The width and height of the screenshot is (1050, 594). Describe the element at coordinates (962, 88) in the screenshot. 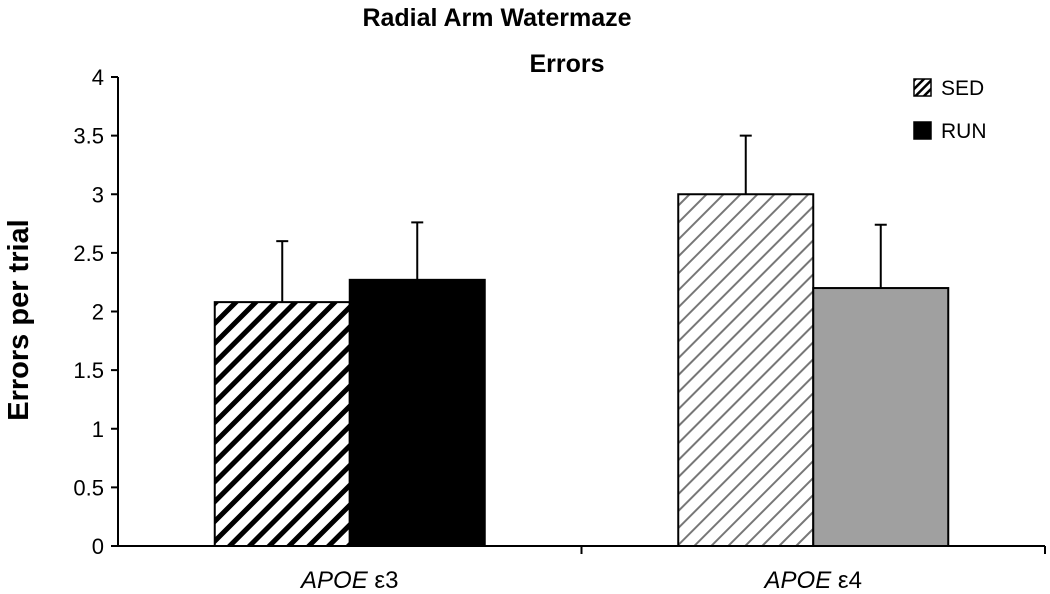

I see `legend-label-sed: SED` at that location.